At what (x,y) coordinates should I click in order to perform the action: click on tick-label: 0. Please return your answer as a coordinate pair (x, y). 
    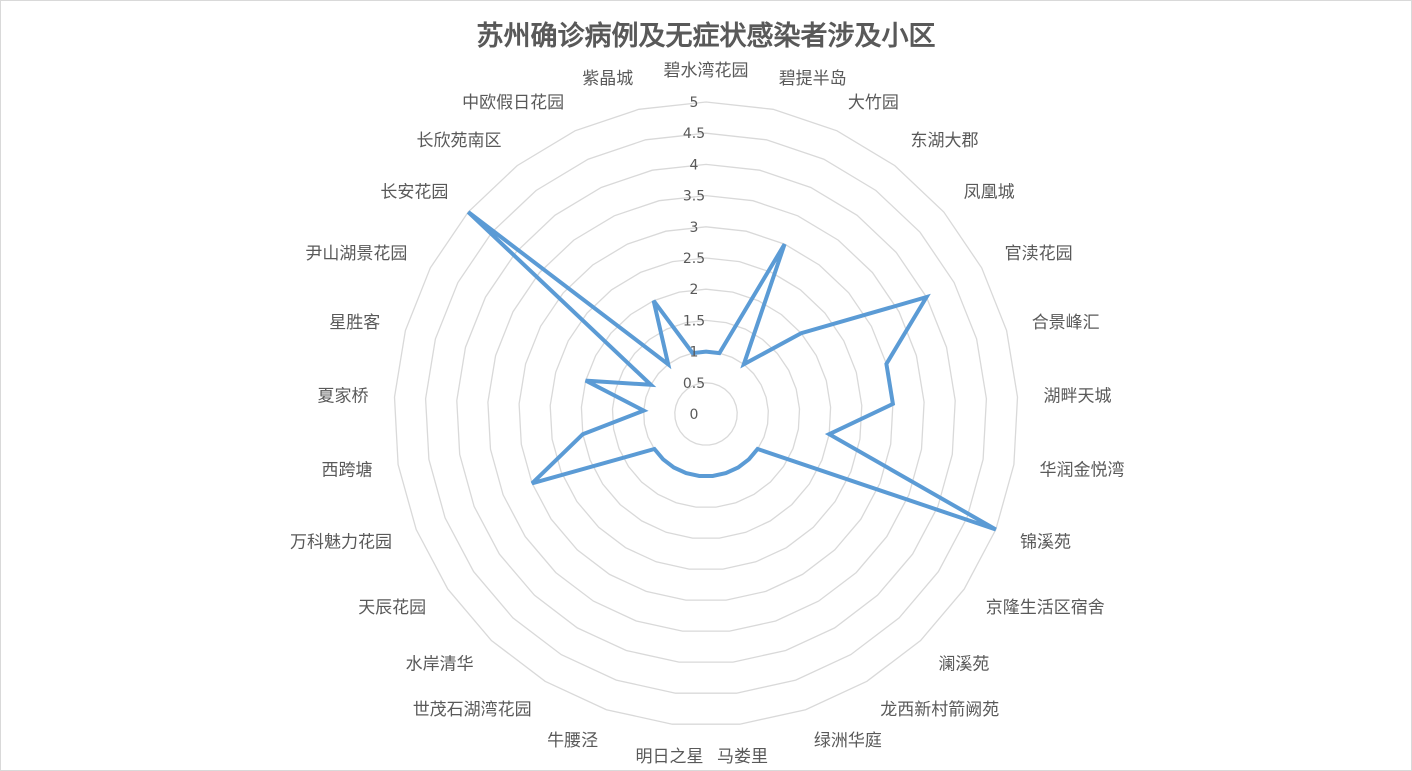
    Looking at the image, I should click on (694, 415).